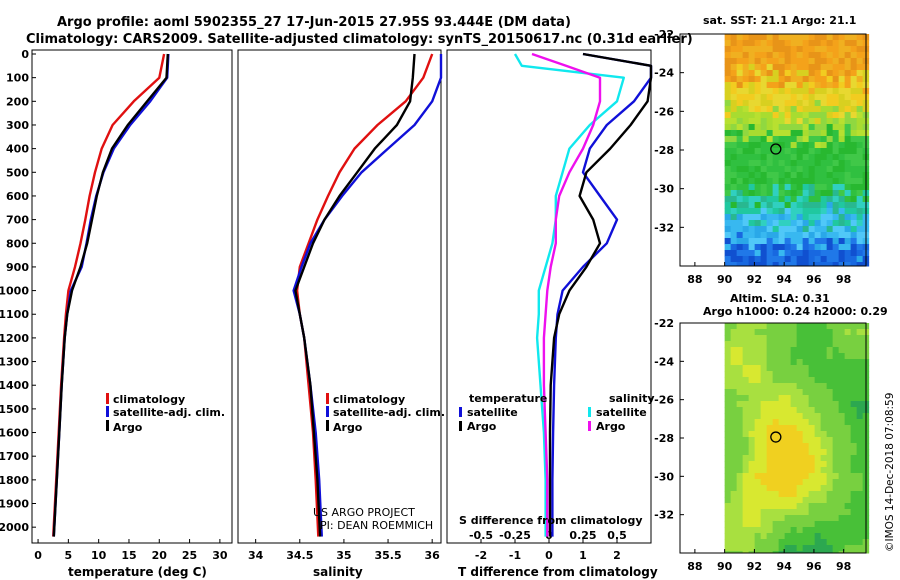 The height and width of the screenshot is (580, 900). I want to click on x-tick-label: 96, so click(814, 279).